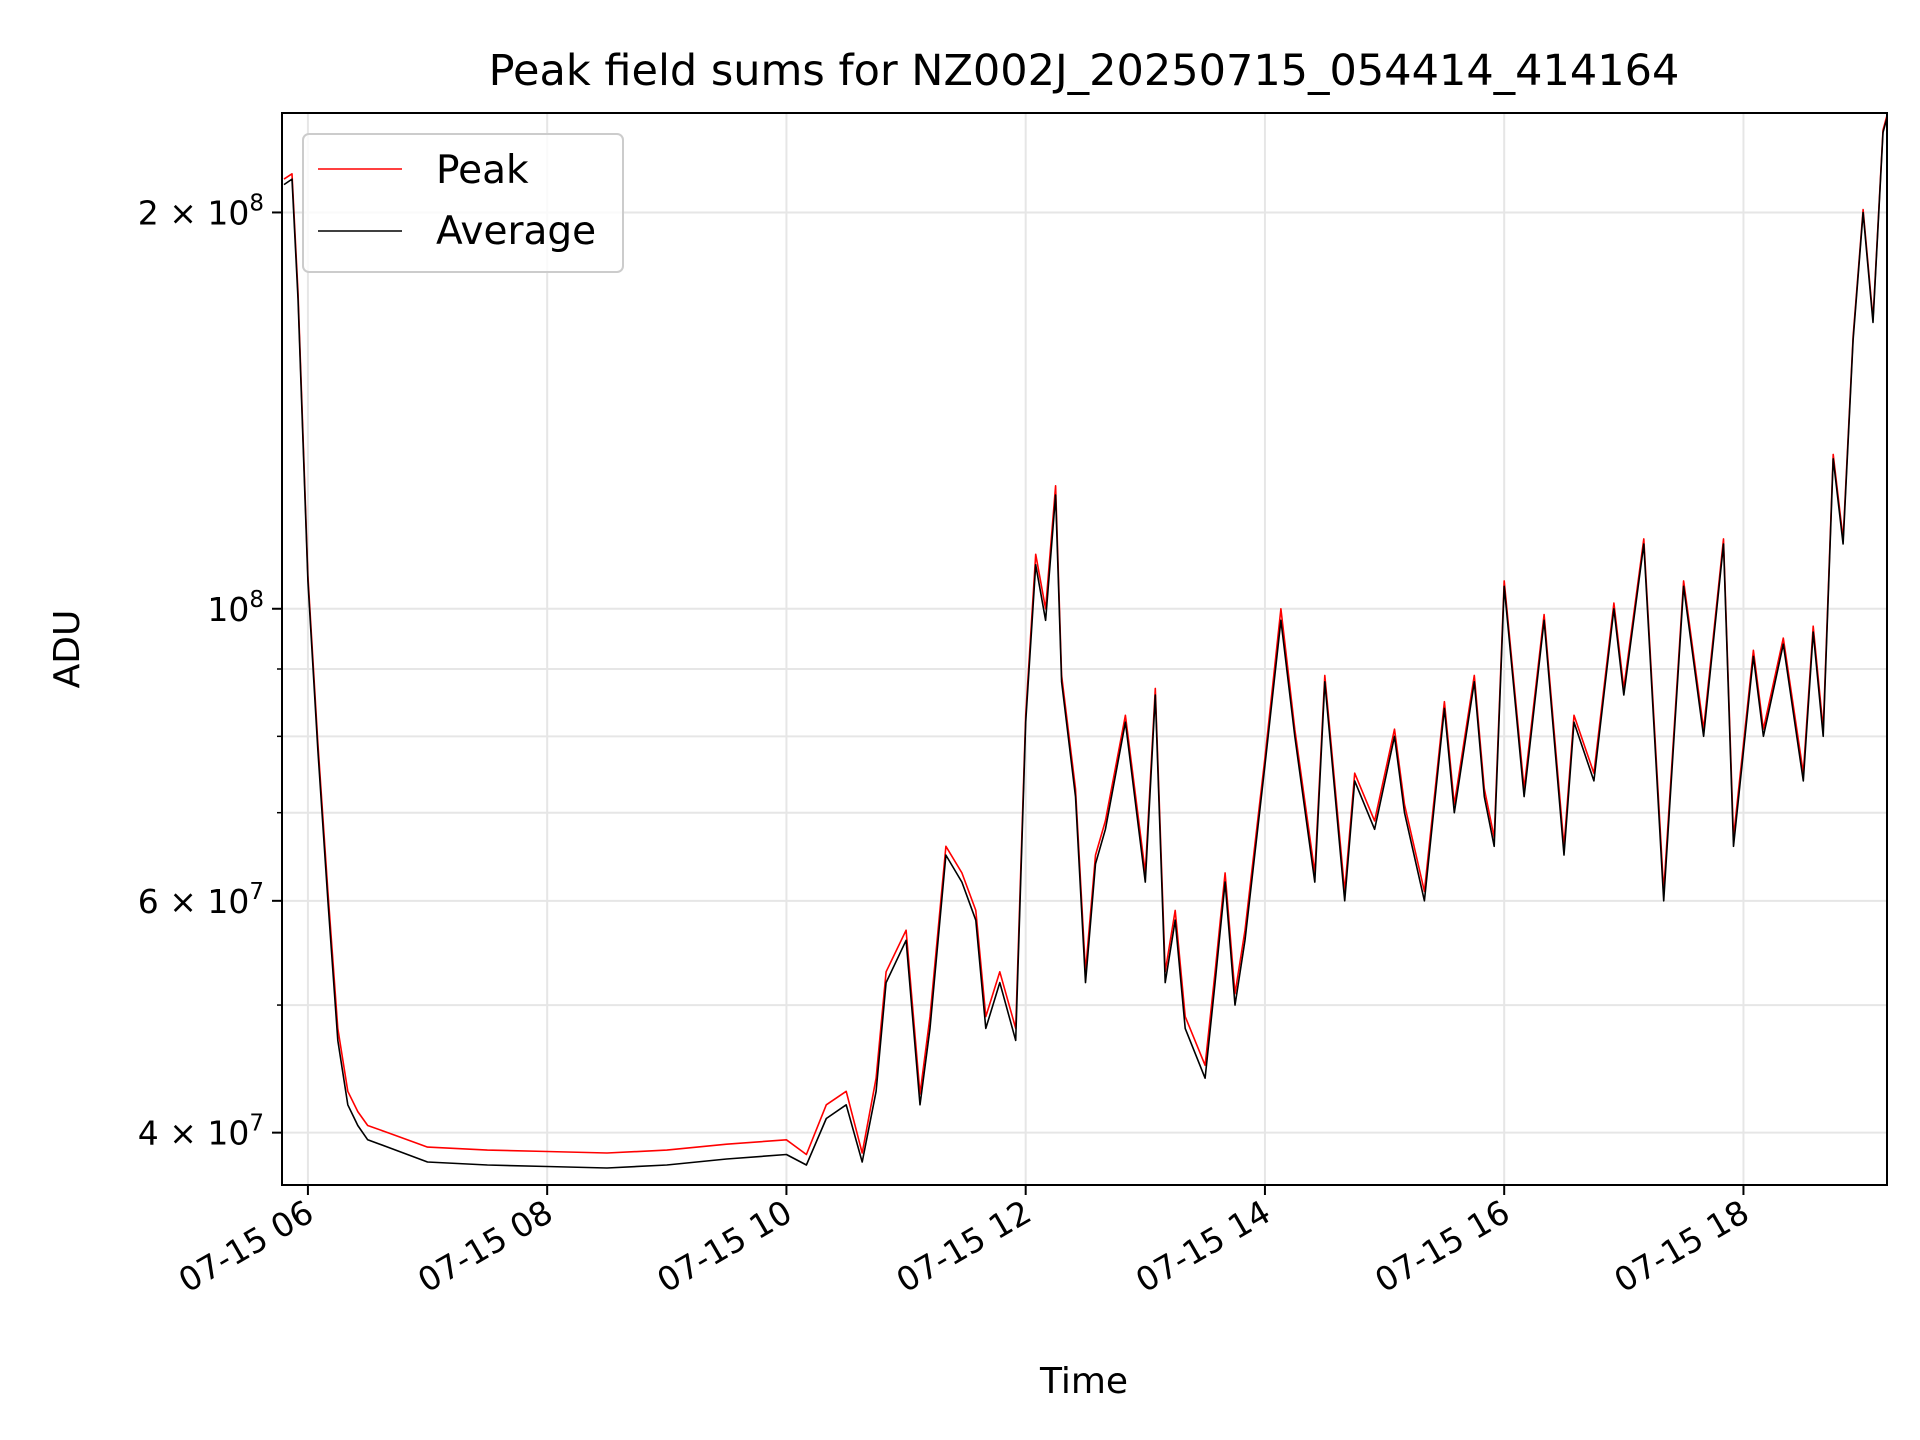  I want to click on y-axis-label: ADU, so click(67, 649).